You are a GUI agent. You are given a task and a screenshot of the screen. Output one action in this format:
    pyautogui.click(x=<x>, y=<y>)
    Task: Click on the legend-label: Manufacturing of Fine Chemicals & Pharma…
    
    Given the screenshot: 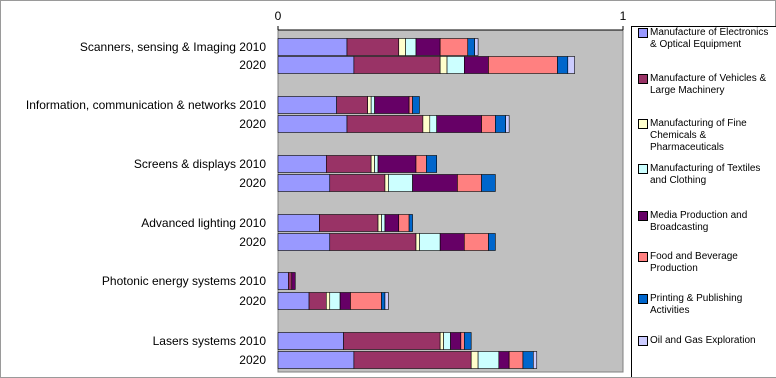 What is the action you would take?
    pyautogui.click(x=698, y=135)
    